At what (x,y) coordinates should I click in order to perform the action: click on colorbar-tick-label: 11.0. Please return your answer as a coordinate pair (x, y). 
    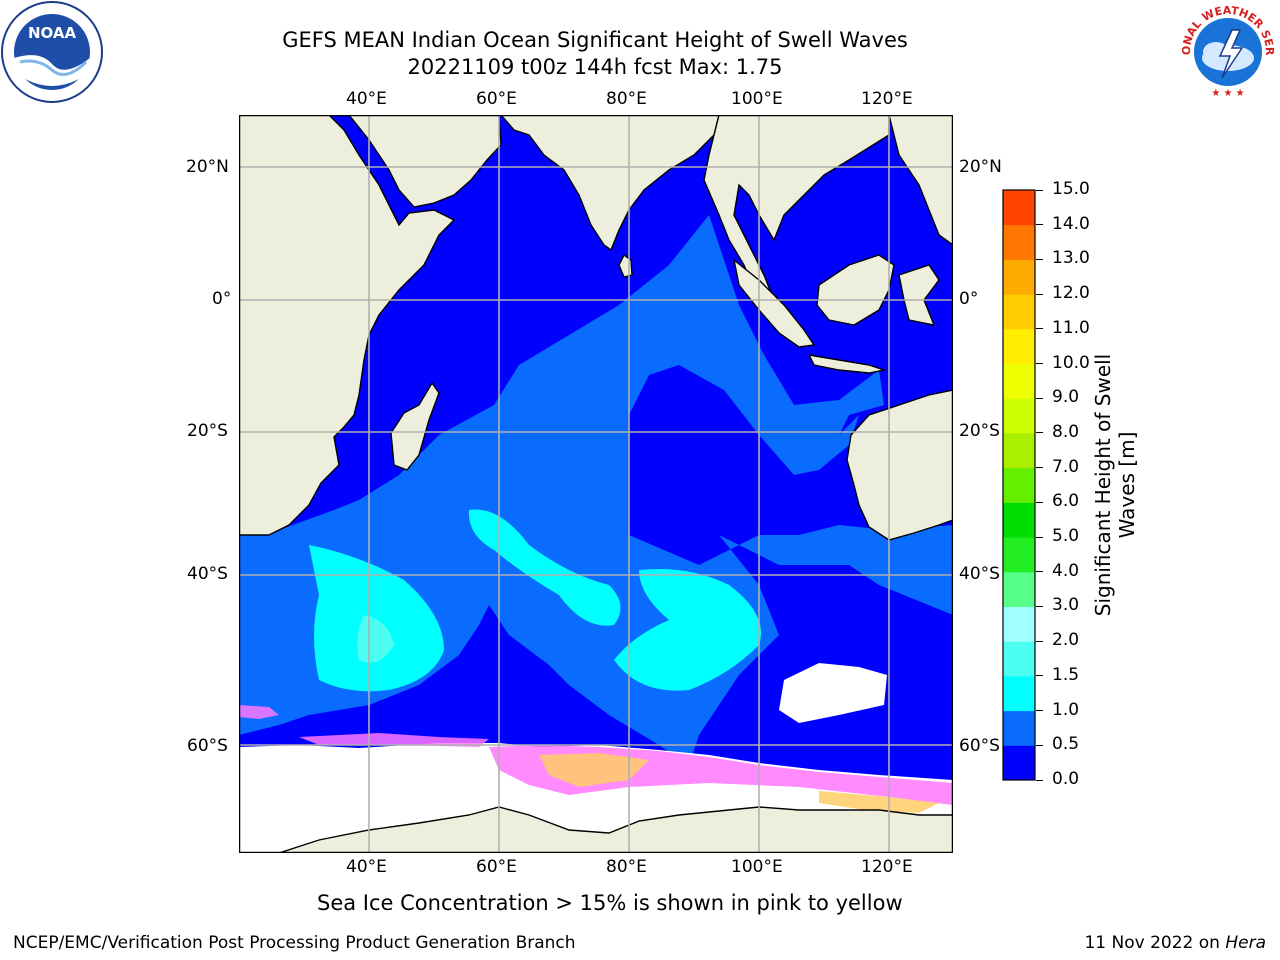
    Looking at the image, I should click on (1071, 327).